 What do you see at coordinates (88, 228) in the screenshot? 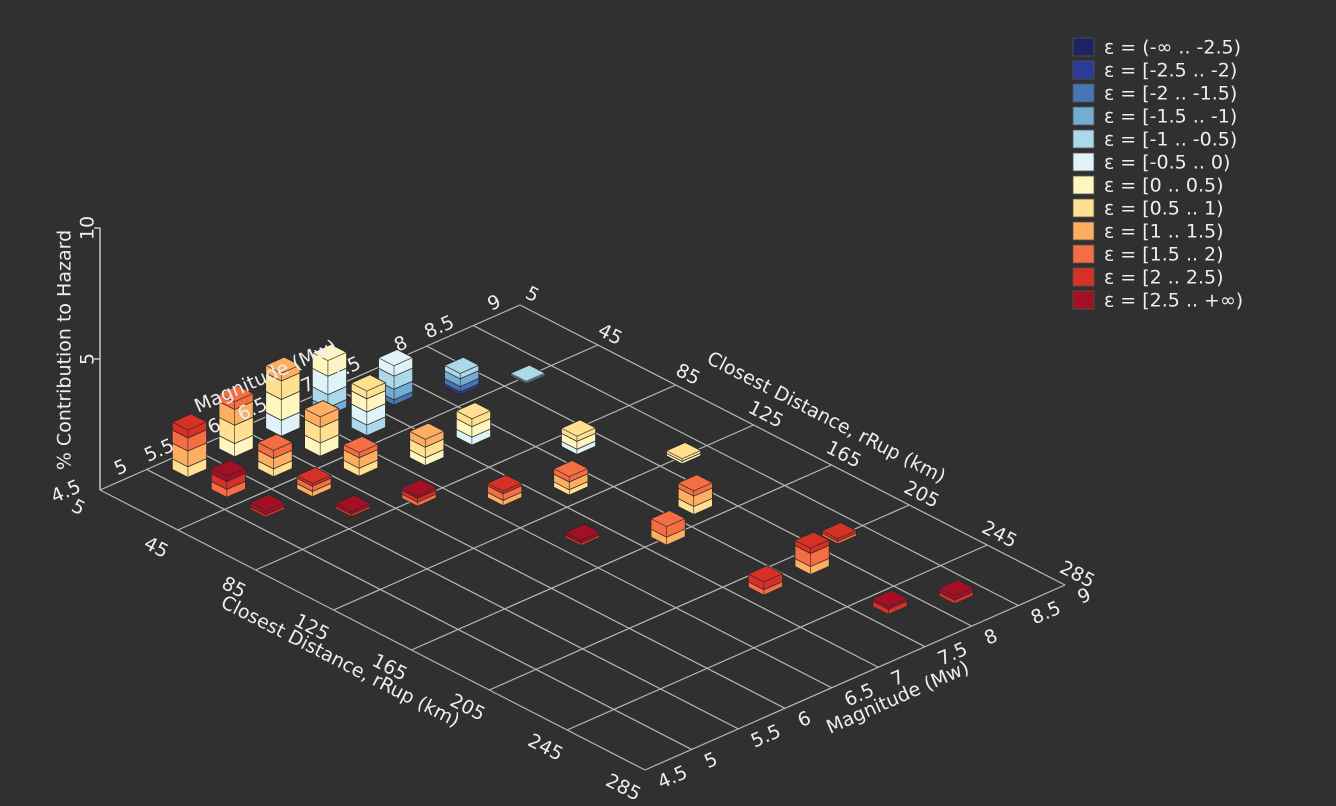
I see `z-tick-label: 10` at bounding box center [88, 228].